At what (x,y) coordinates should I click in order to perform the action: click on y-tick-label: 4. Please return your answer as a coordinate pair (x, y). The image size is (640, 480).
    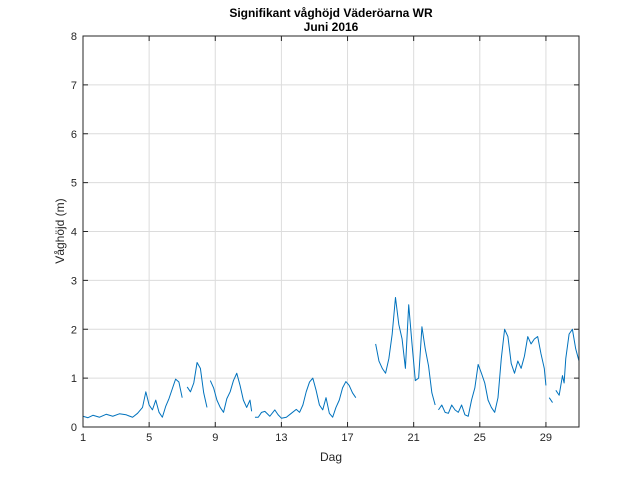
    Looking at the image, I should click on (74, 233).